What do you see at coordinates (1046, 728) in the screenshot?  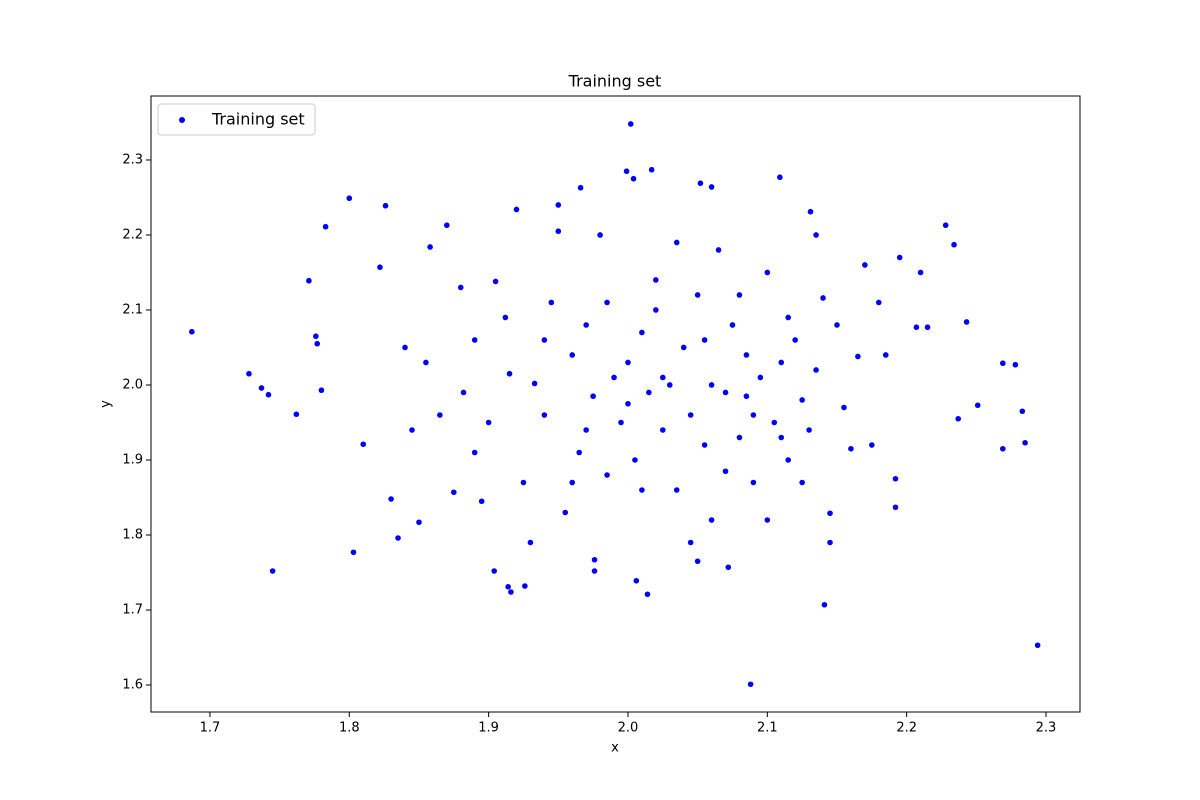 I see `x-tick-label: 2.3` at bounding box center [1046, 728].